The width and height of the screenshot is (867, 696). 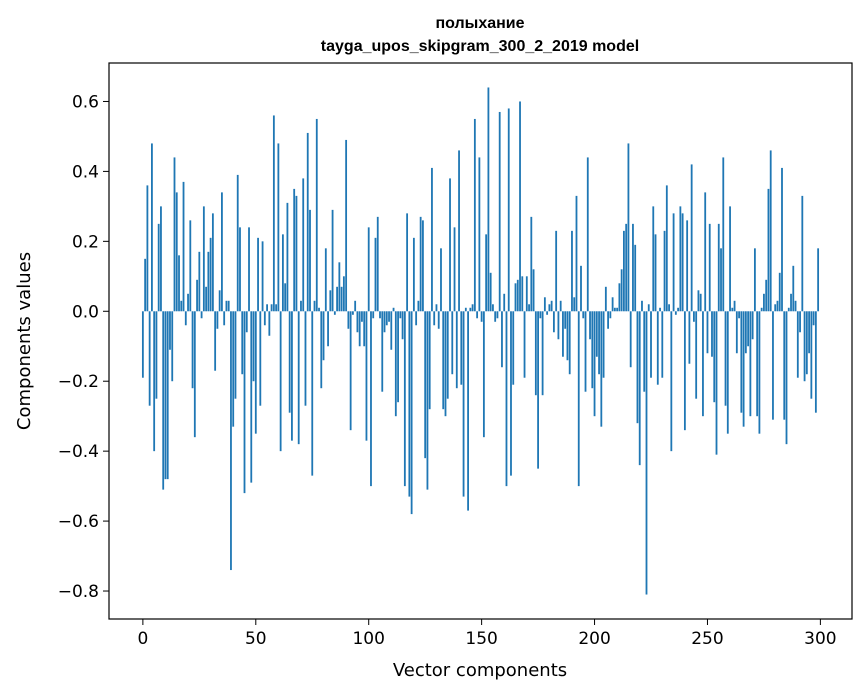 What do you see at coordinates (85, 242) in the screenshot?
I see `y-tick-label: 0.2` at bounding box center [85, 242].